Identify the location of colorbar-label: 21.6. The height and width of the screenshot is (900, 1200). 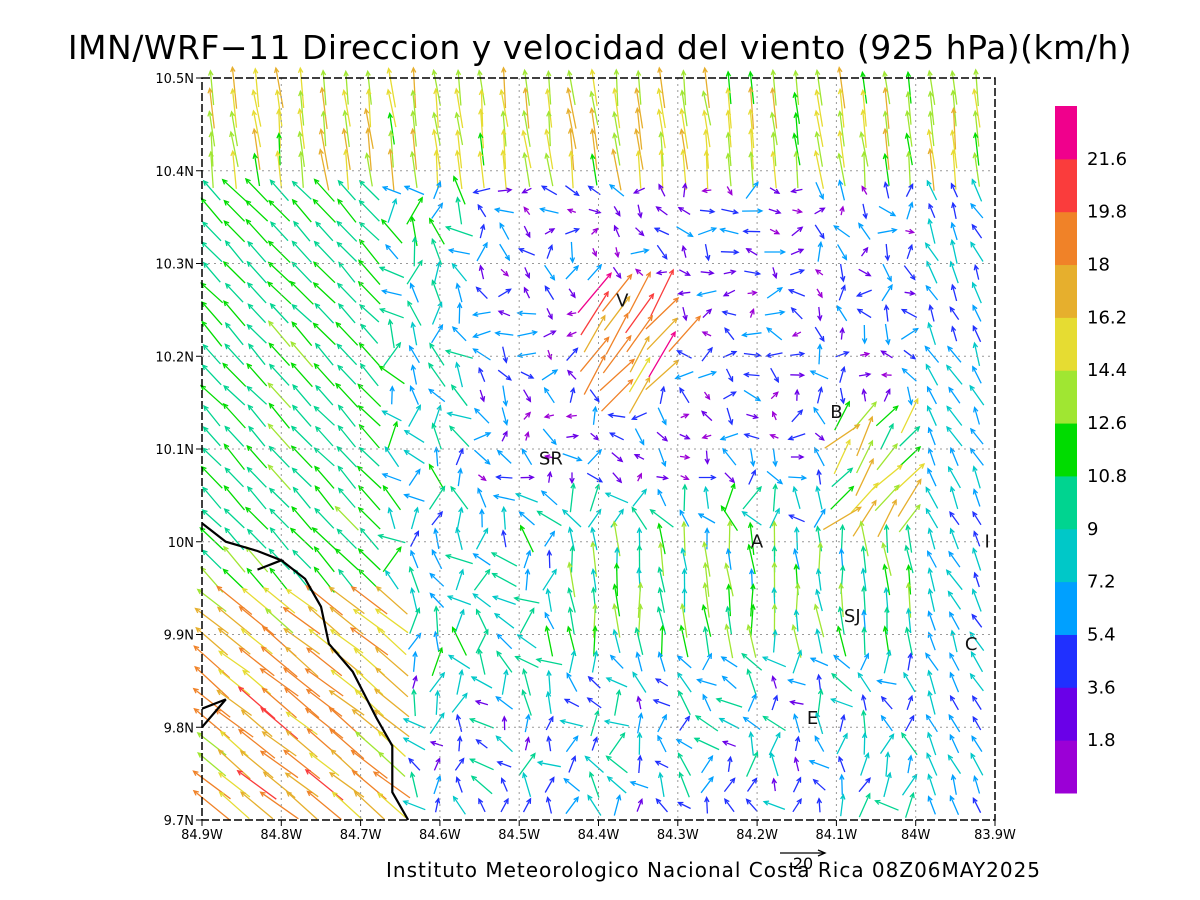
(1107, 159).